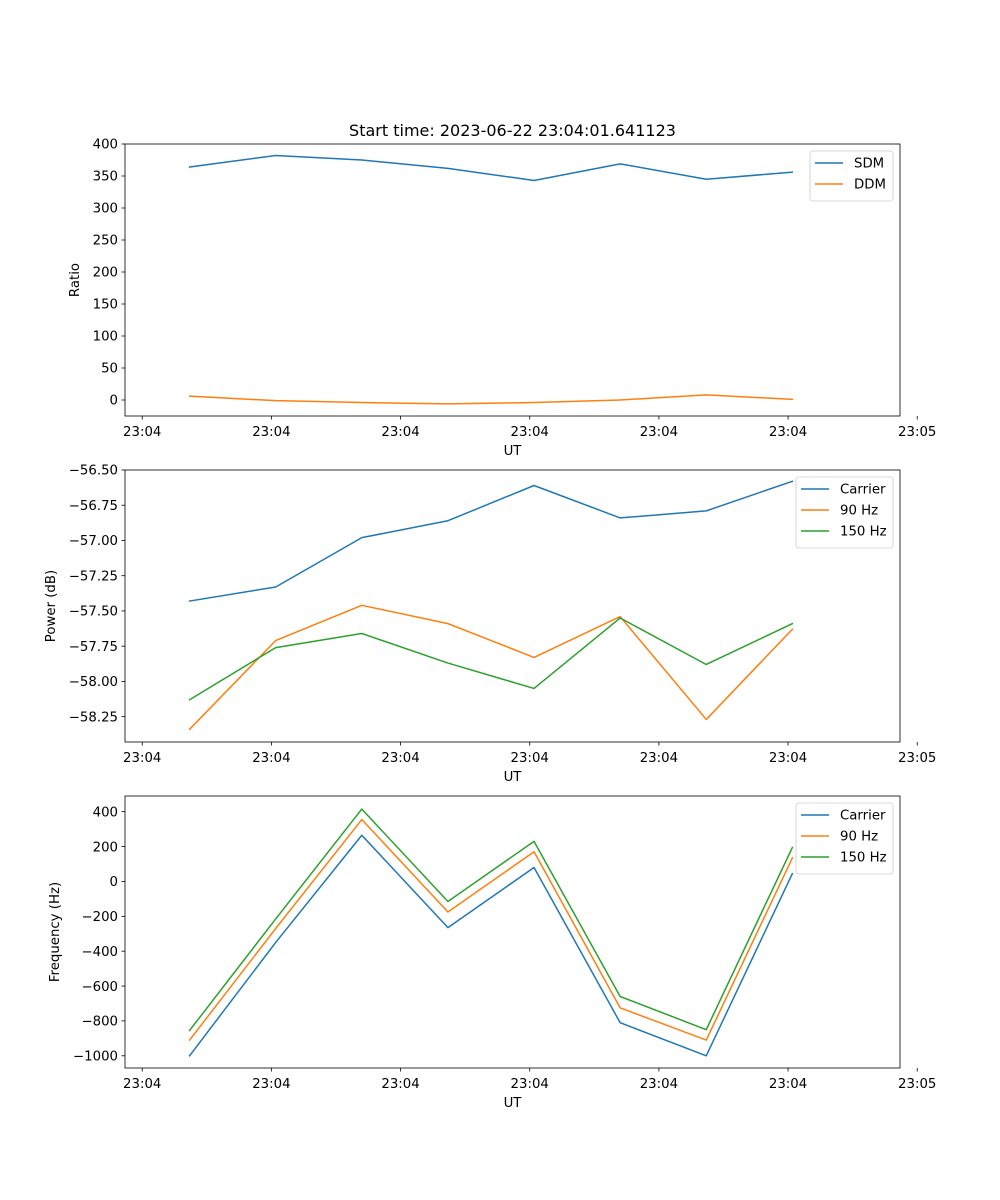  I want to click on y-tick-label: 100, so click(105, 337).